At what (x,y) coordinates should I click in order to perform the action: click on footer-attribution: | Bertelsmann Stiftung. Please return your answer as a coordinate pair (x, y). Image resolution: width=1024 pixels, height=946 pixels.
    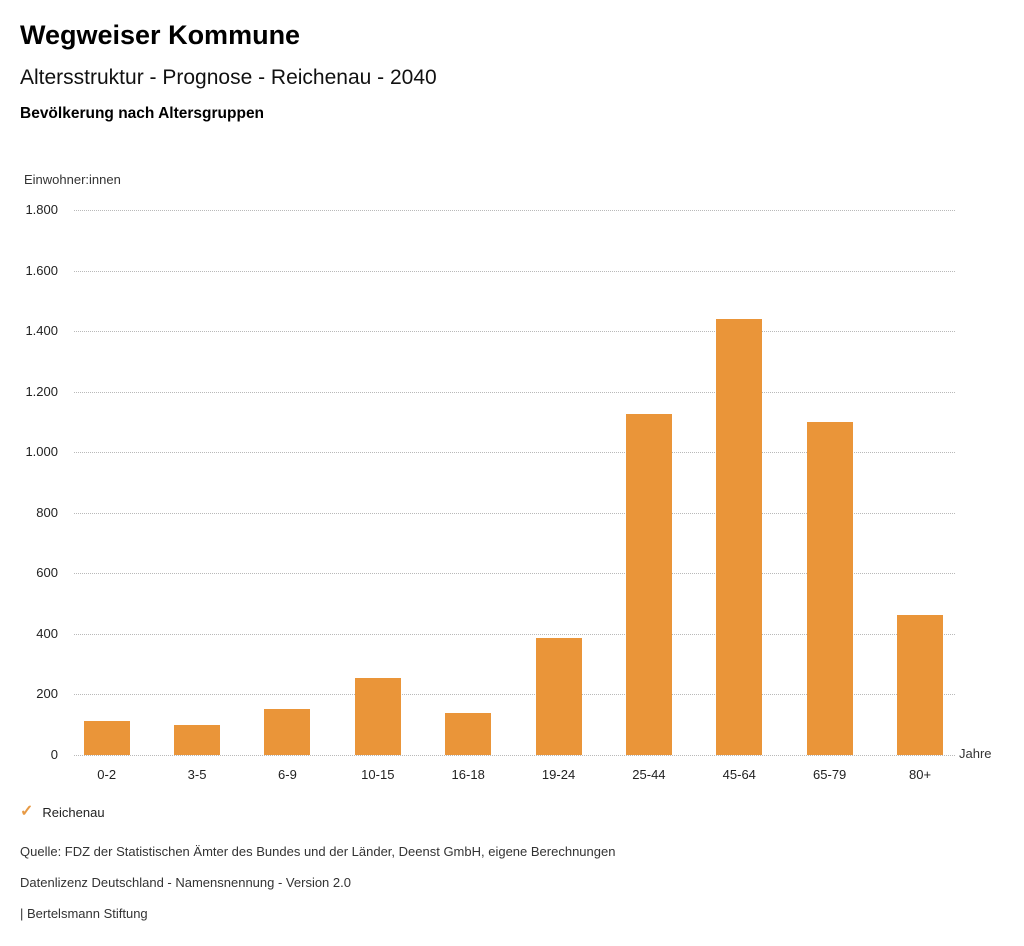
    Looking at the image, I should click on (84, 913).